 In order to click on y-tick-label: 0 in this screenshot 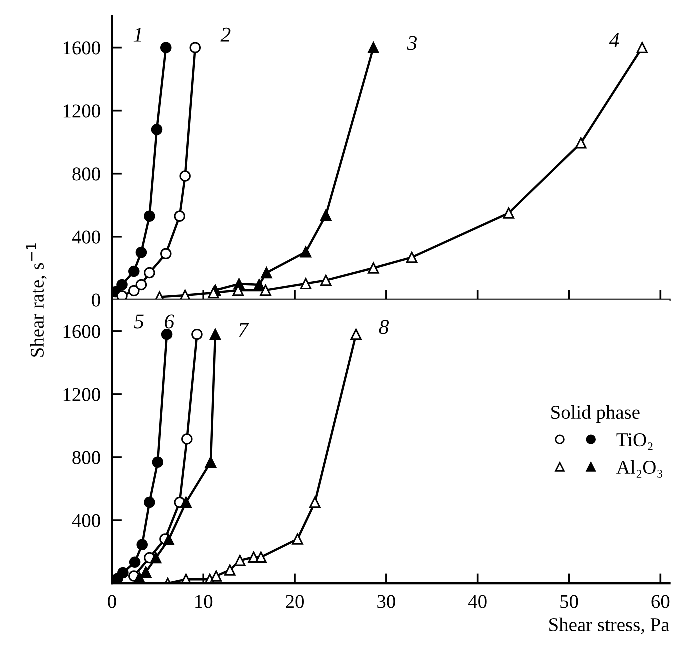, I will do `click(96, 300)`.